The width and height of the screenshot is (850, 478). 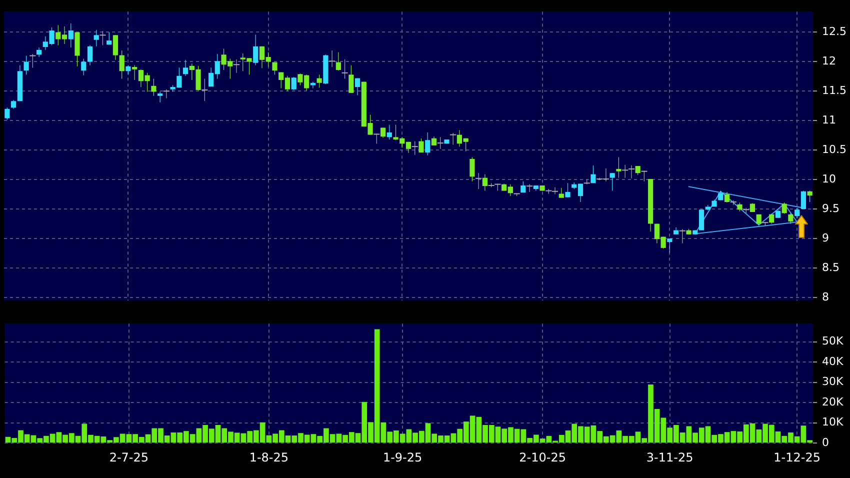 What do you see at coordinates (833, 422) in the screenshot?
I see `y-tick-label: 10K` at bounding box center [833, 422].